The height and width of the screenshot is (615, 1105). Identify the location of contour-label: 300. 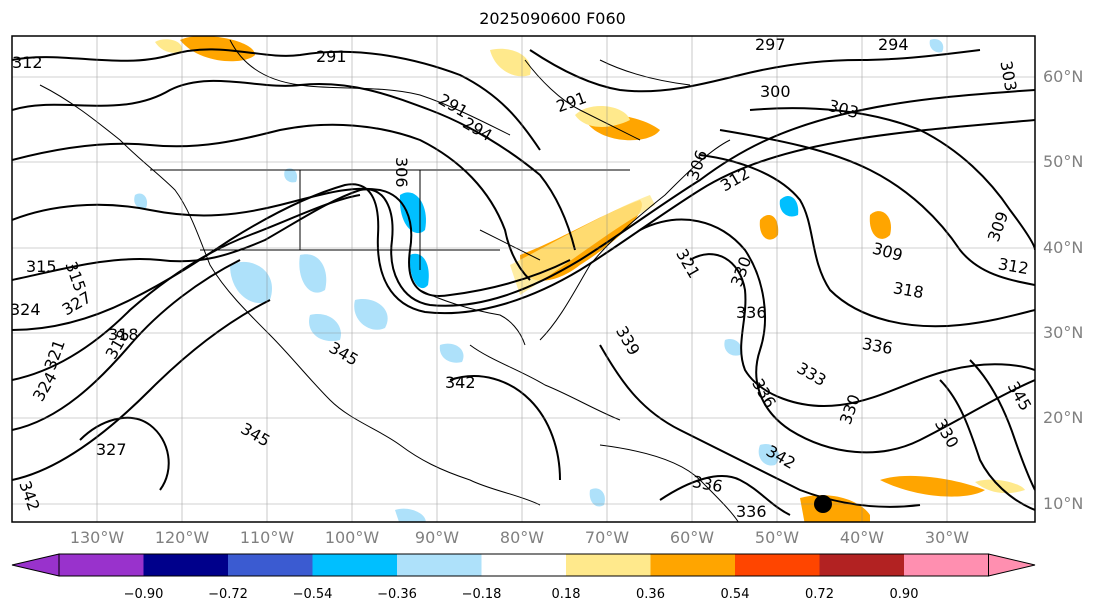
(775, 91).